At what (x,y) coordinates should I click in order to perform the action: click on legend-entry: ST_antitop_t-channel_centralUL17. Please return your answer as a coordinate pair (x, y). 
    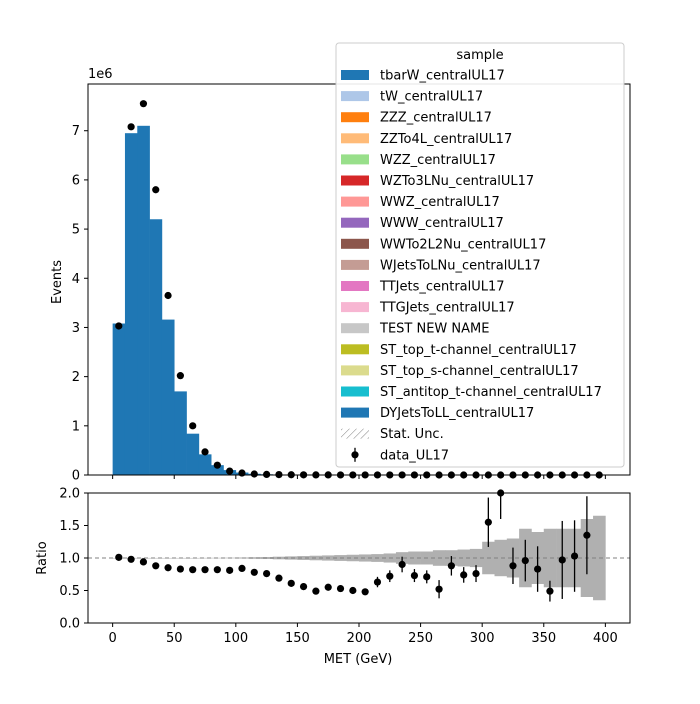
    Looking at the image, I should click on (471, 392).